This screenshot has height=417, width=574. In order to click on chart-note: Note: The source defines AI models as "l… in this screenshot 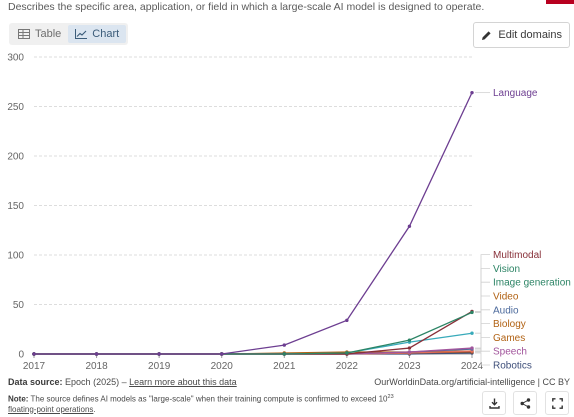, I will do `click(228, 403)`.